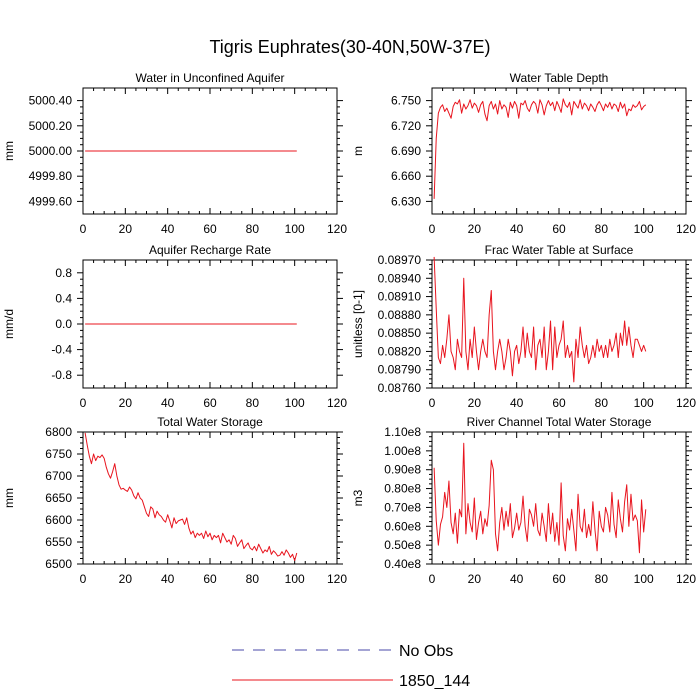 The height and width of the screenshot is (700, 700). What do you see at coordinates (9, 324) in the screenshot?
I see `y-axis-label: mm/d` at bounding box center [9, 324].